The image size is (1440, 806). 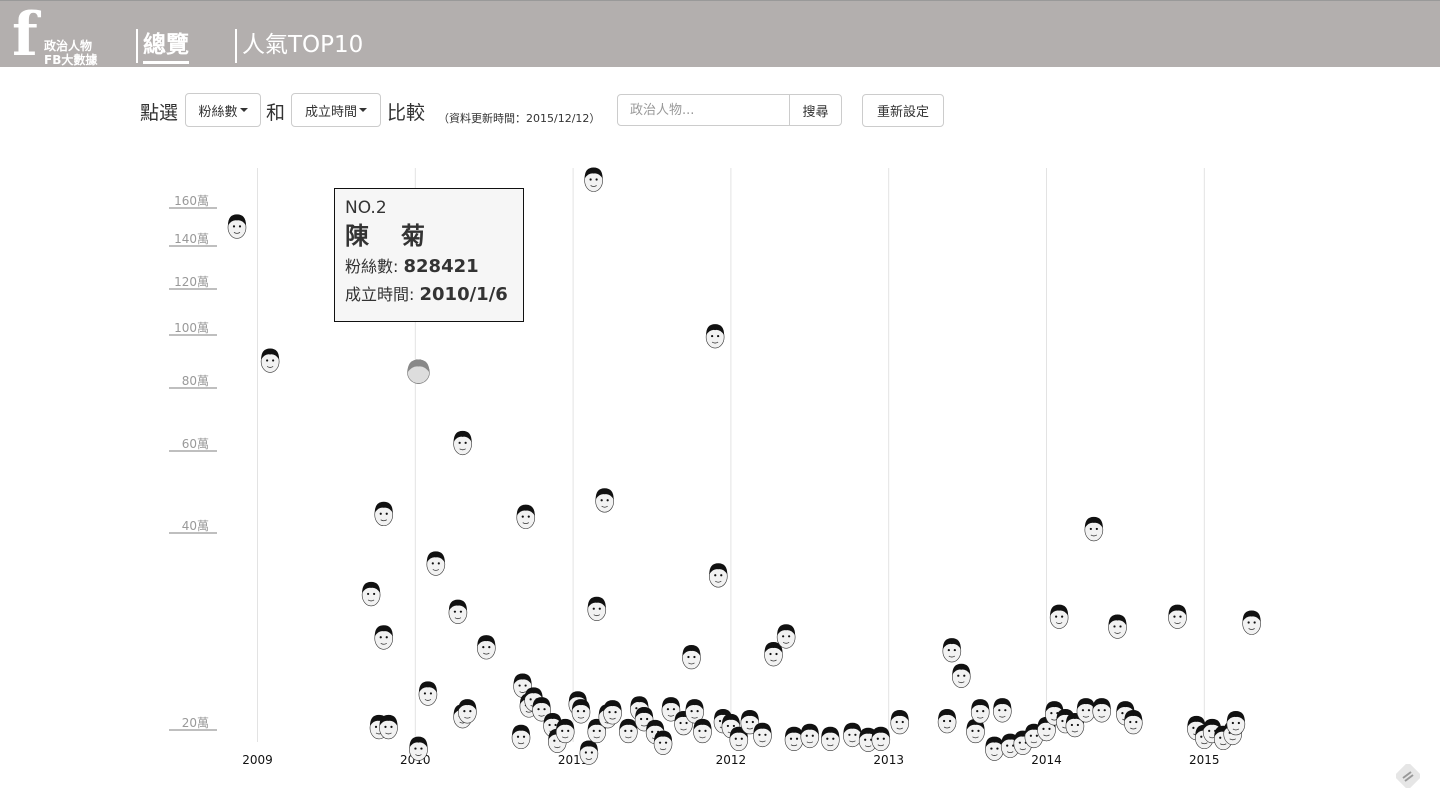 I want to click on time-dropdown: 成立時間, so click(x=336, y=110).